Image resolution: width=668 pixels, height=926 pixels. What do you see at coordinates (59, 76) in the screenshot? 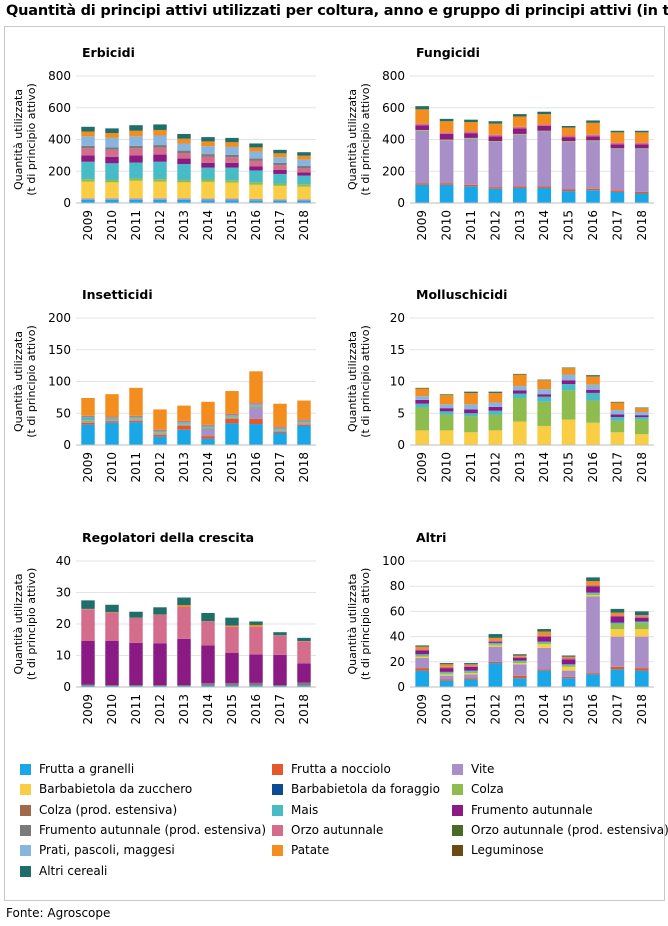
I see `y-tick-label: 800` at bounding box center [59, 76].